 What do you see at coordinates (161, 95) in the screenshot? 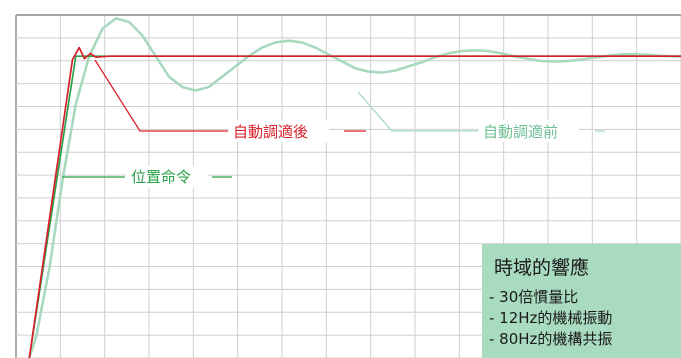
I see `after-tuning-leader` at bounding box center [161, 95].